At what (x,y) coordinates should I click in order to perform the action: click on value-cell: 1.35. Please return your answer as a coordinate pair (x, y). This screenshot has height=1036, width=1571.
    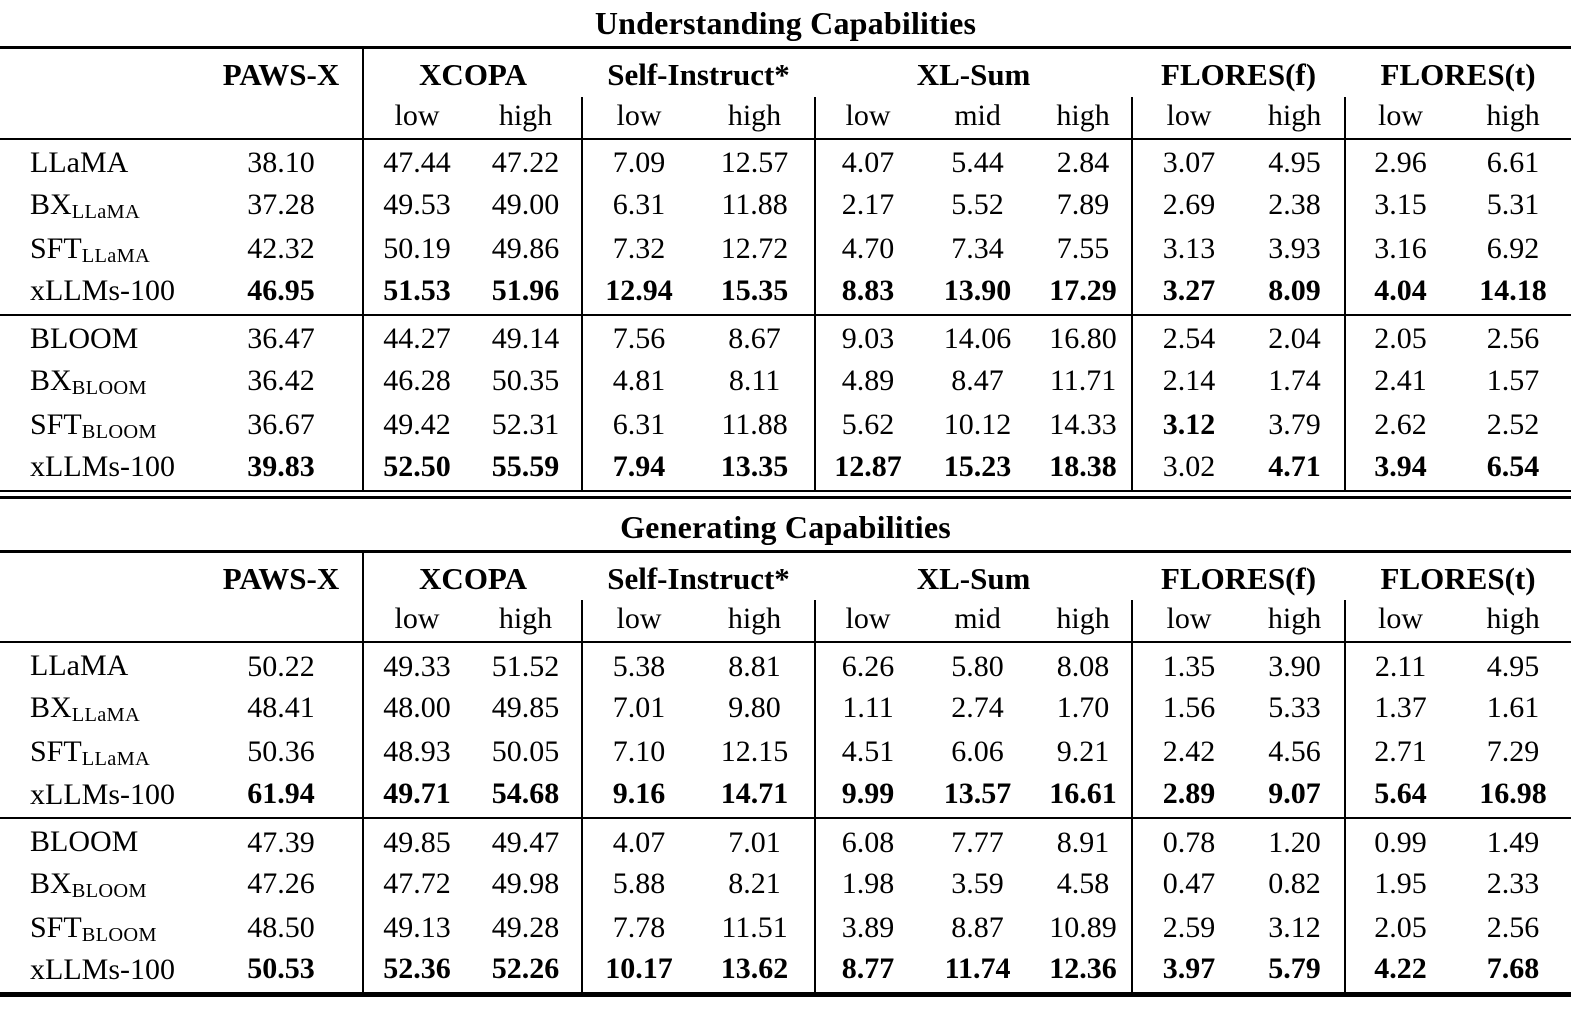
    Looking at the image, I should click on (1188, 664).